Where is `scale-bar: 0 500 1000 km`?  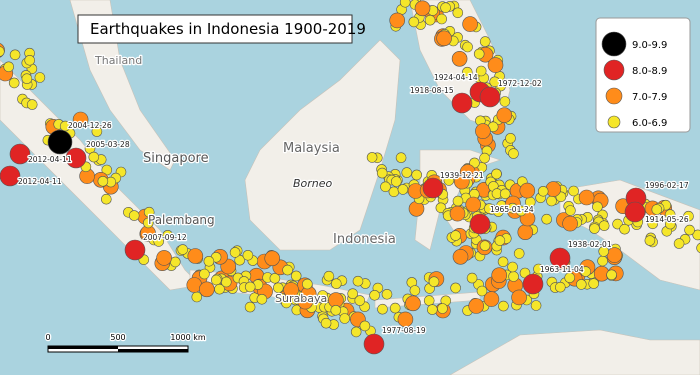
scale-bar: 0 500 1000 km is located at coordinates (125, 342).